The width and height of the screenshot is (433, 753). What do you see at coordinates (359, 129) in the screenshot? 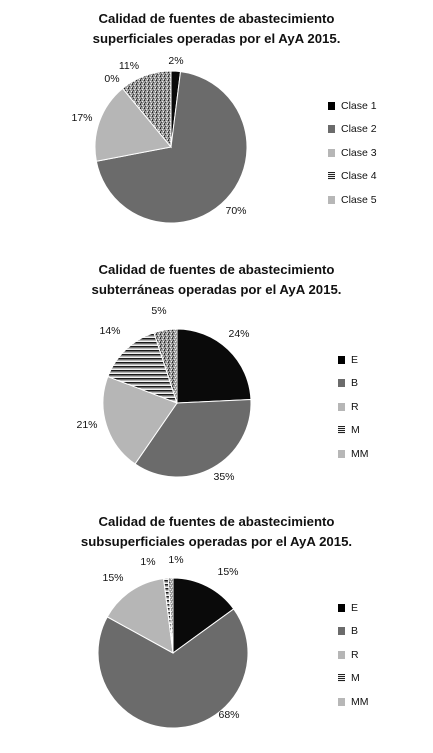
I see `legend-label: Clase 2` at bounding box center [359, 129].